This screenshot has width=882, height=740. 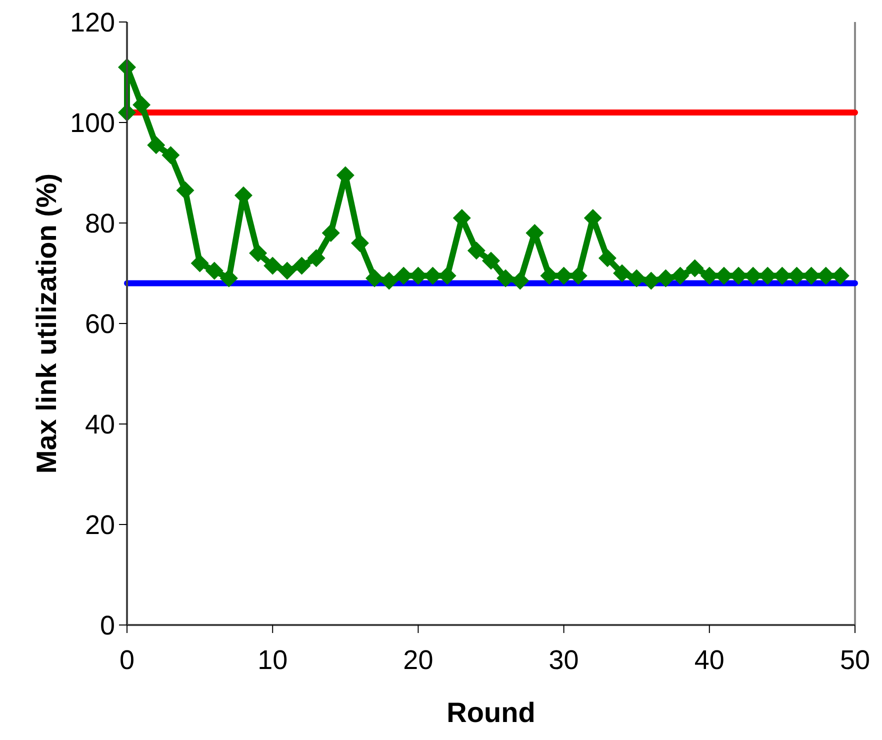 I want to click on x-tick-label: 30, so click(x=563, y=660).